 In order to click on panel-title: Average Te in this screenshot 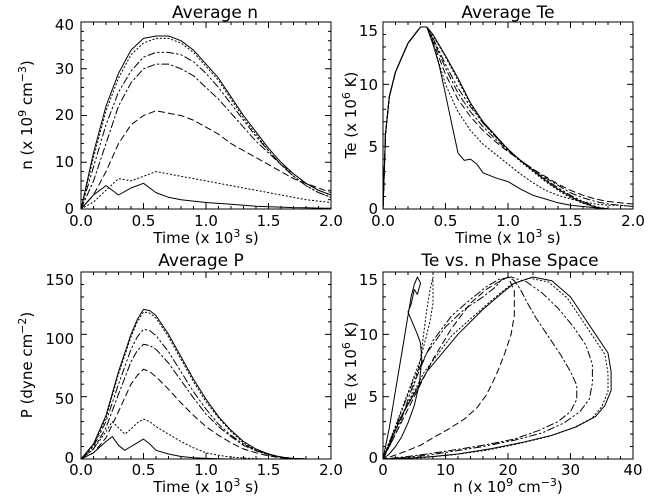, I will do `click(507, 13)`.